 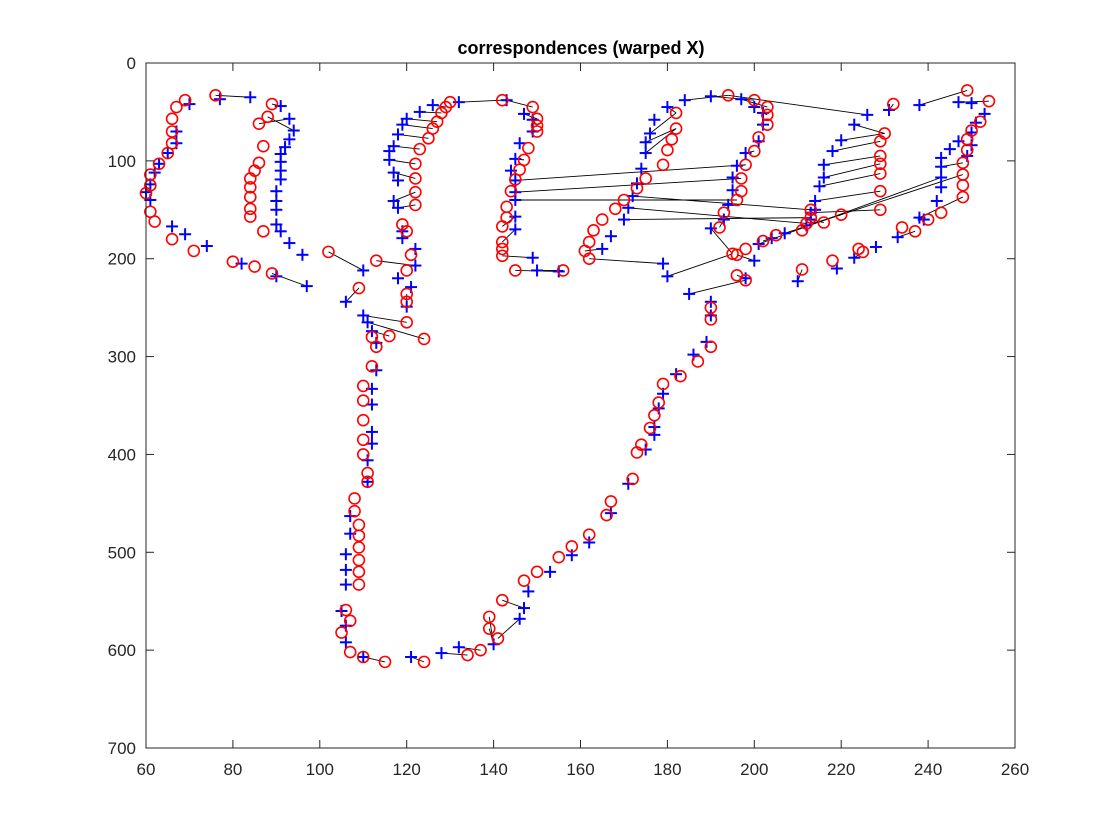 I want to click on chart-title: correspondences (warped X), so click(x=580, y=48).